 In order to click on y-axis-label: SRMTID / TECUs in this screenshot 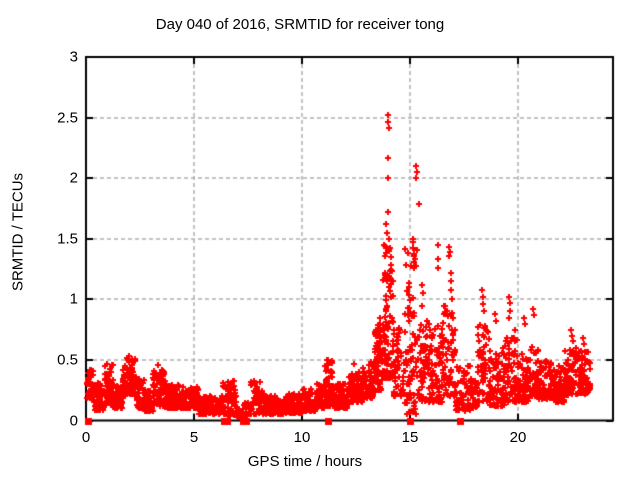, I will do `click(18, 232)`.